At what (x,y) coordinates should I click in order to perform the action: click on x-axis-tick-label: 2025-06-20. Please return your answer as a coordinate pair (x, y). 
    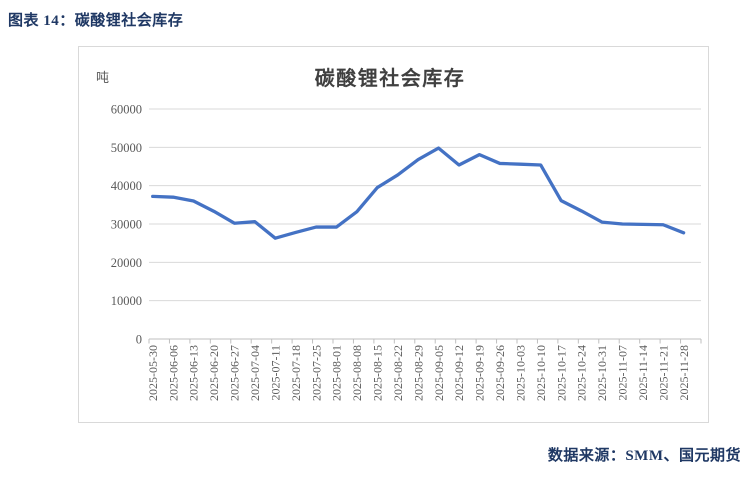
    Looking at the image, I should click on (214, 373).